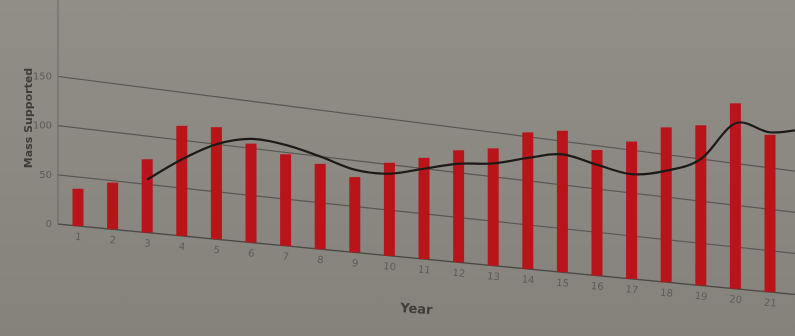 This screenshot has width=795, height=336. I want to click on x-tick-label: 6, so click(251, 254).